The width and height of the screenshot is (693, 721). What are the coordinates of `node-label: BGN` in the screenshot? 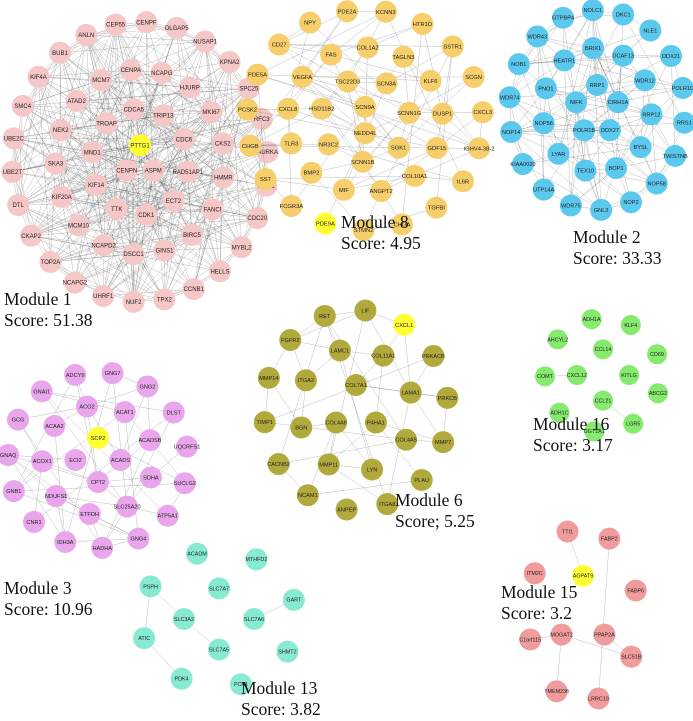 It's located at (301, 428).